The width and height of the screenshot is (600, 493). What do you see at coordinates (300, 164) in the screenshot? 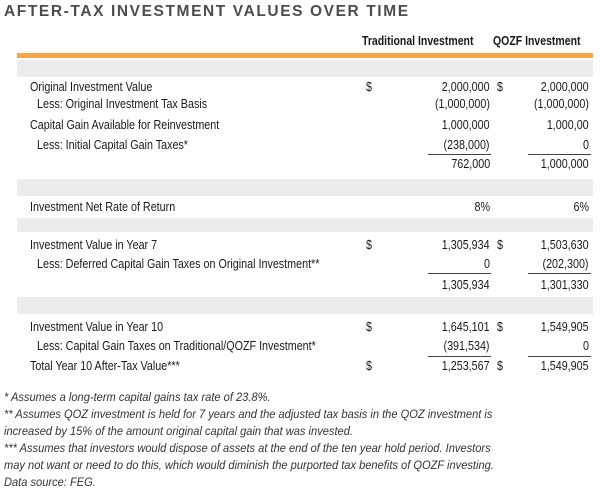
I see `table-row: 762,000 1,000,000` at bounding box center [300, 164].